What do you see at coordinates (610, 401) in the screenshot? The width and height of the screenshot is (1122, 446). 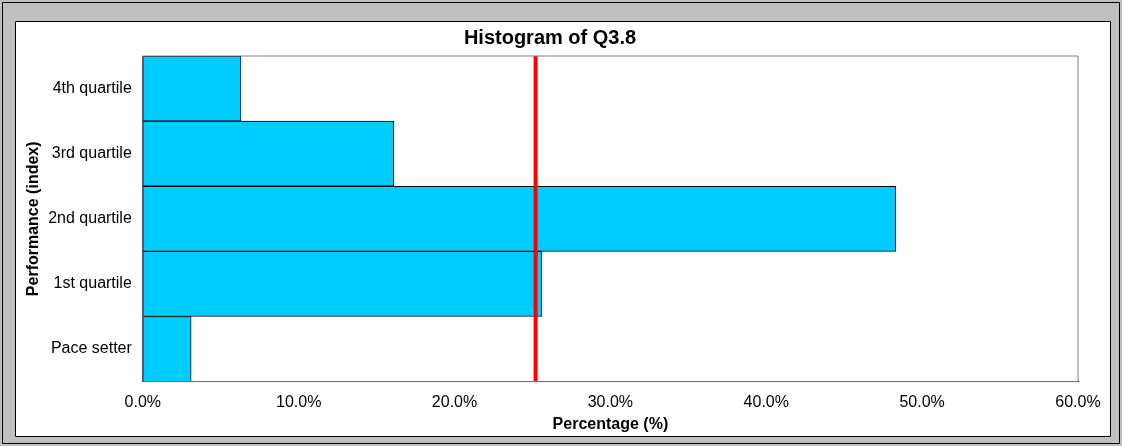 I see `x-tick-label: 30.0%` at bounding box center [610, 401].